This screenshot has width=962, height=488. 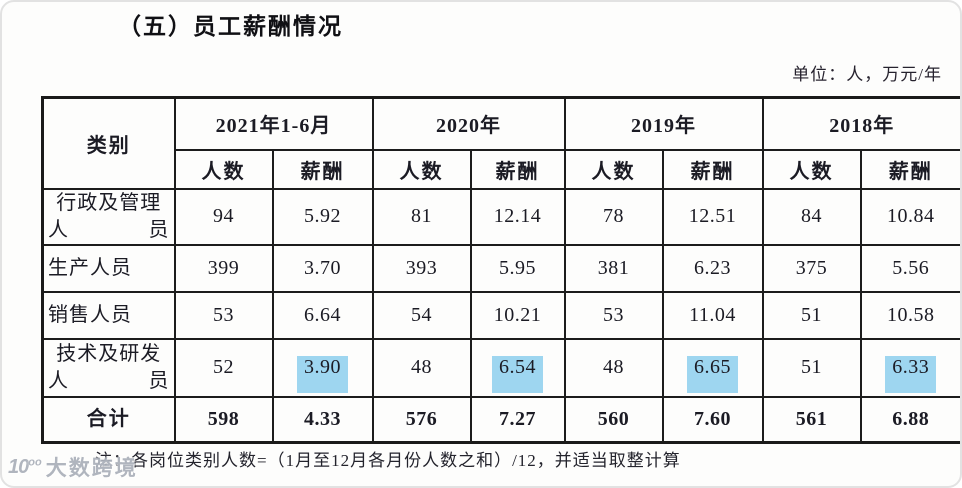 What do you see at coordinates (223, 216) in the screenshot?
I see `cell-value: 94` at bounding box center [223, 216].